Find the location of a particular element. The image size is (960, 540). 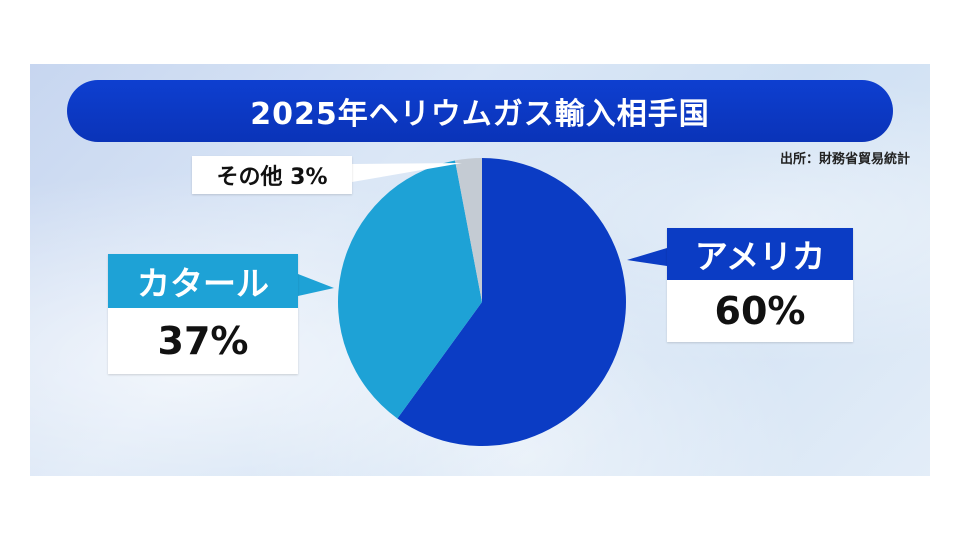

pointer-usa is located at coordinates (647, 257).